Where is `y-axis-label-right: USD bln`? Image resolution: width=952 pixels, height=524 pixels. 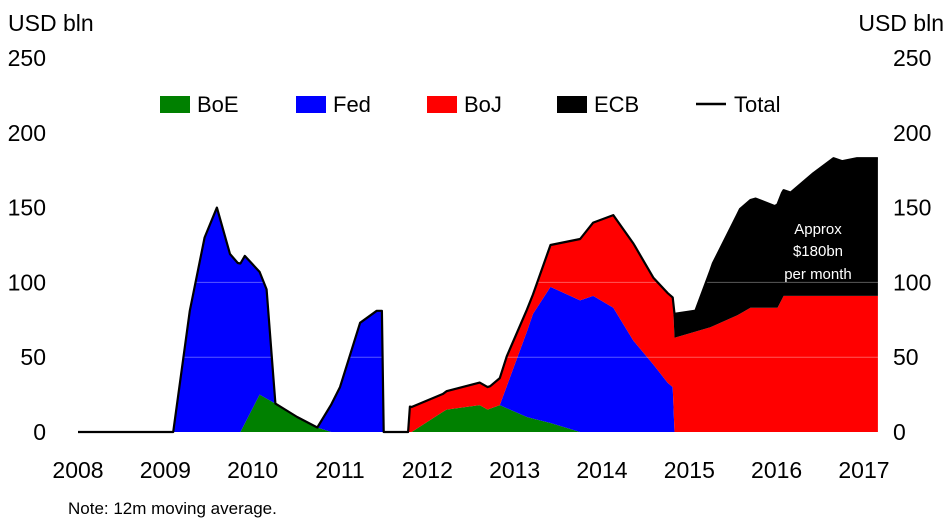
y-axis-label-right: USD bln is located at coordinates (901, 23).